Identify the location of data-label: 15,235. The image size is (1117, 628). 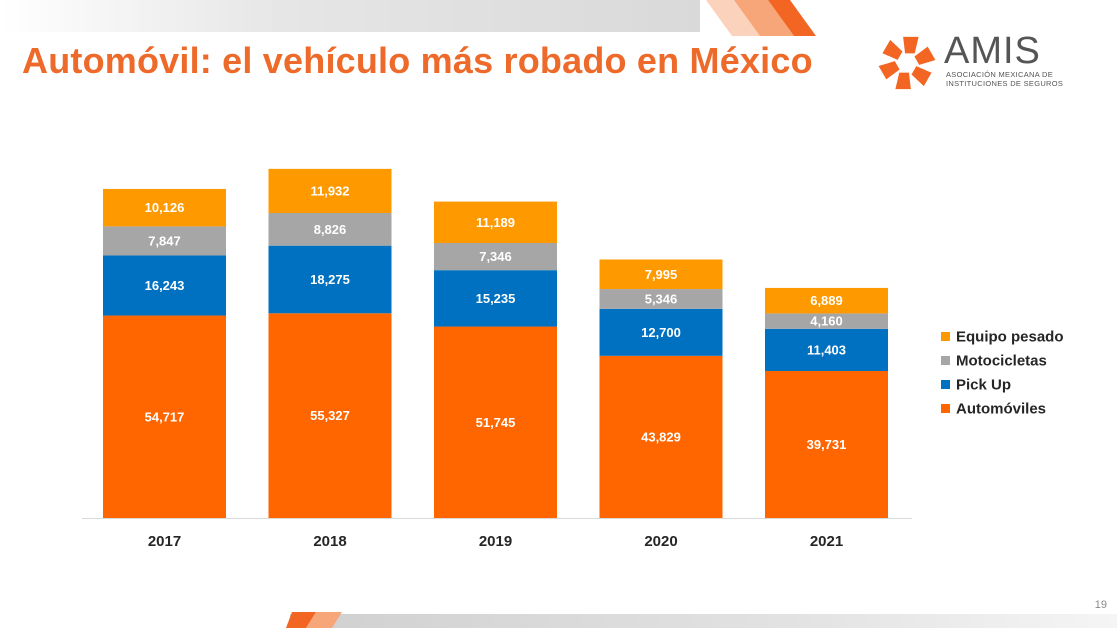
(496, 298).